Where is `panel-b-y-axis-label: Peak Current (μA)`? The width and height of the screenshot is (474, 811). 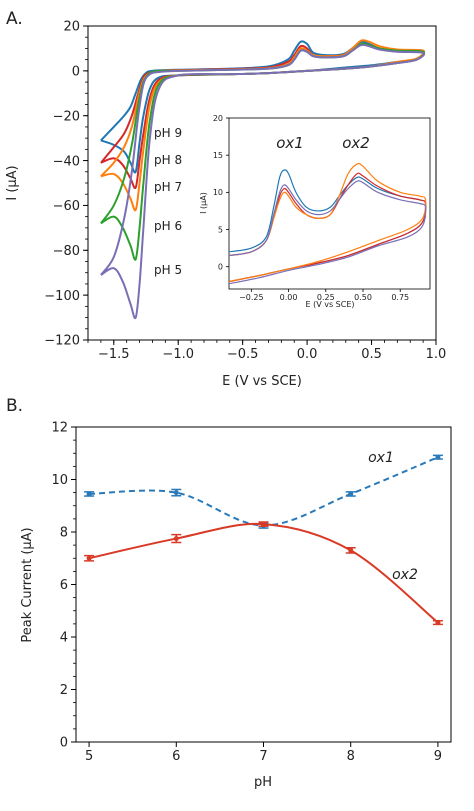
panel-b-y-axis-label: Peak Current (μA) is located at coordinates (27, 584).